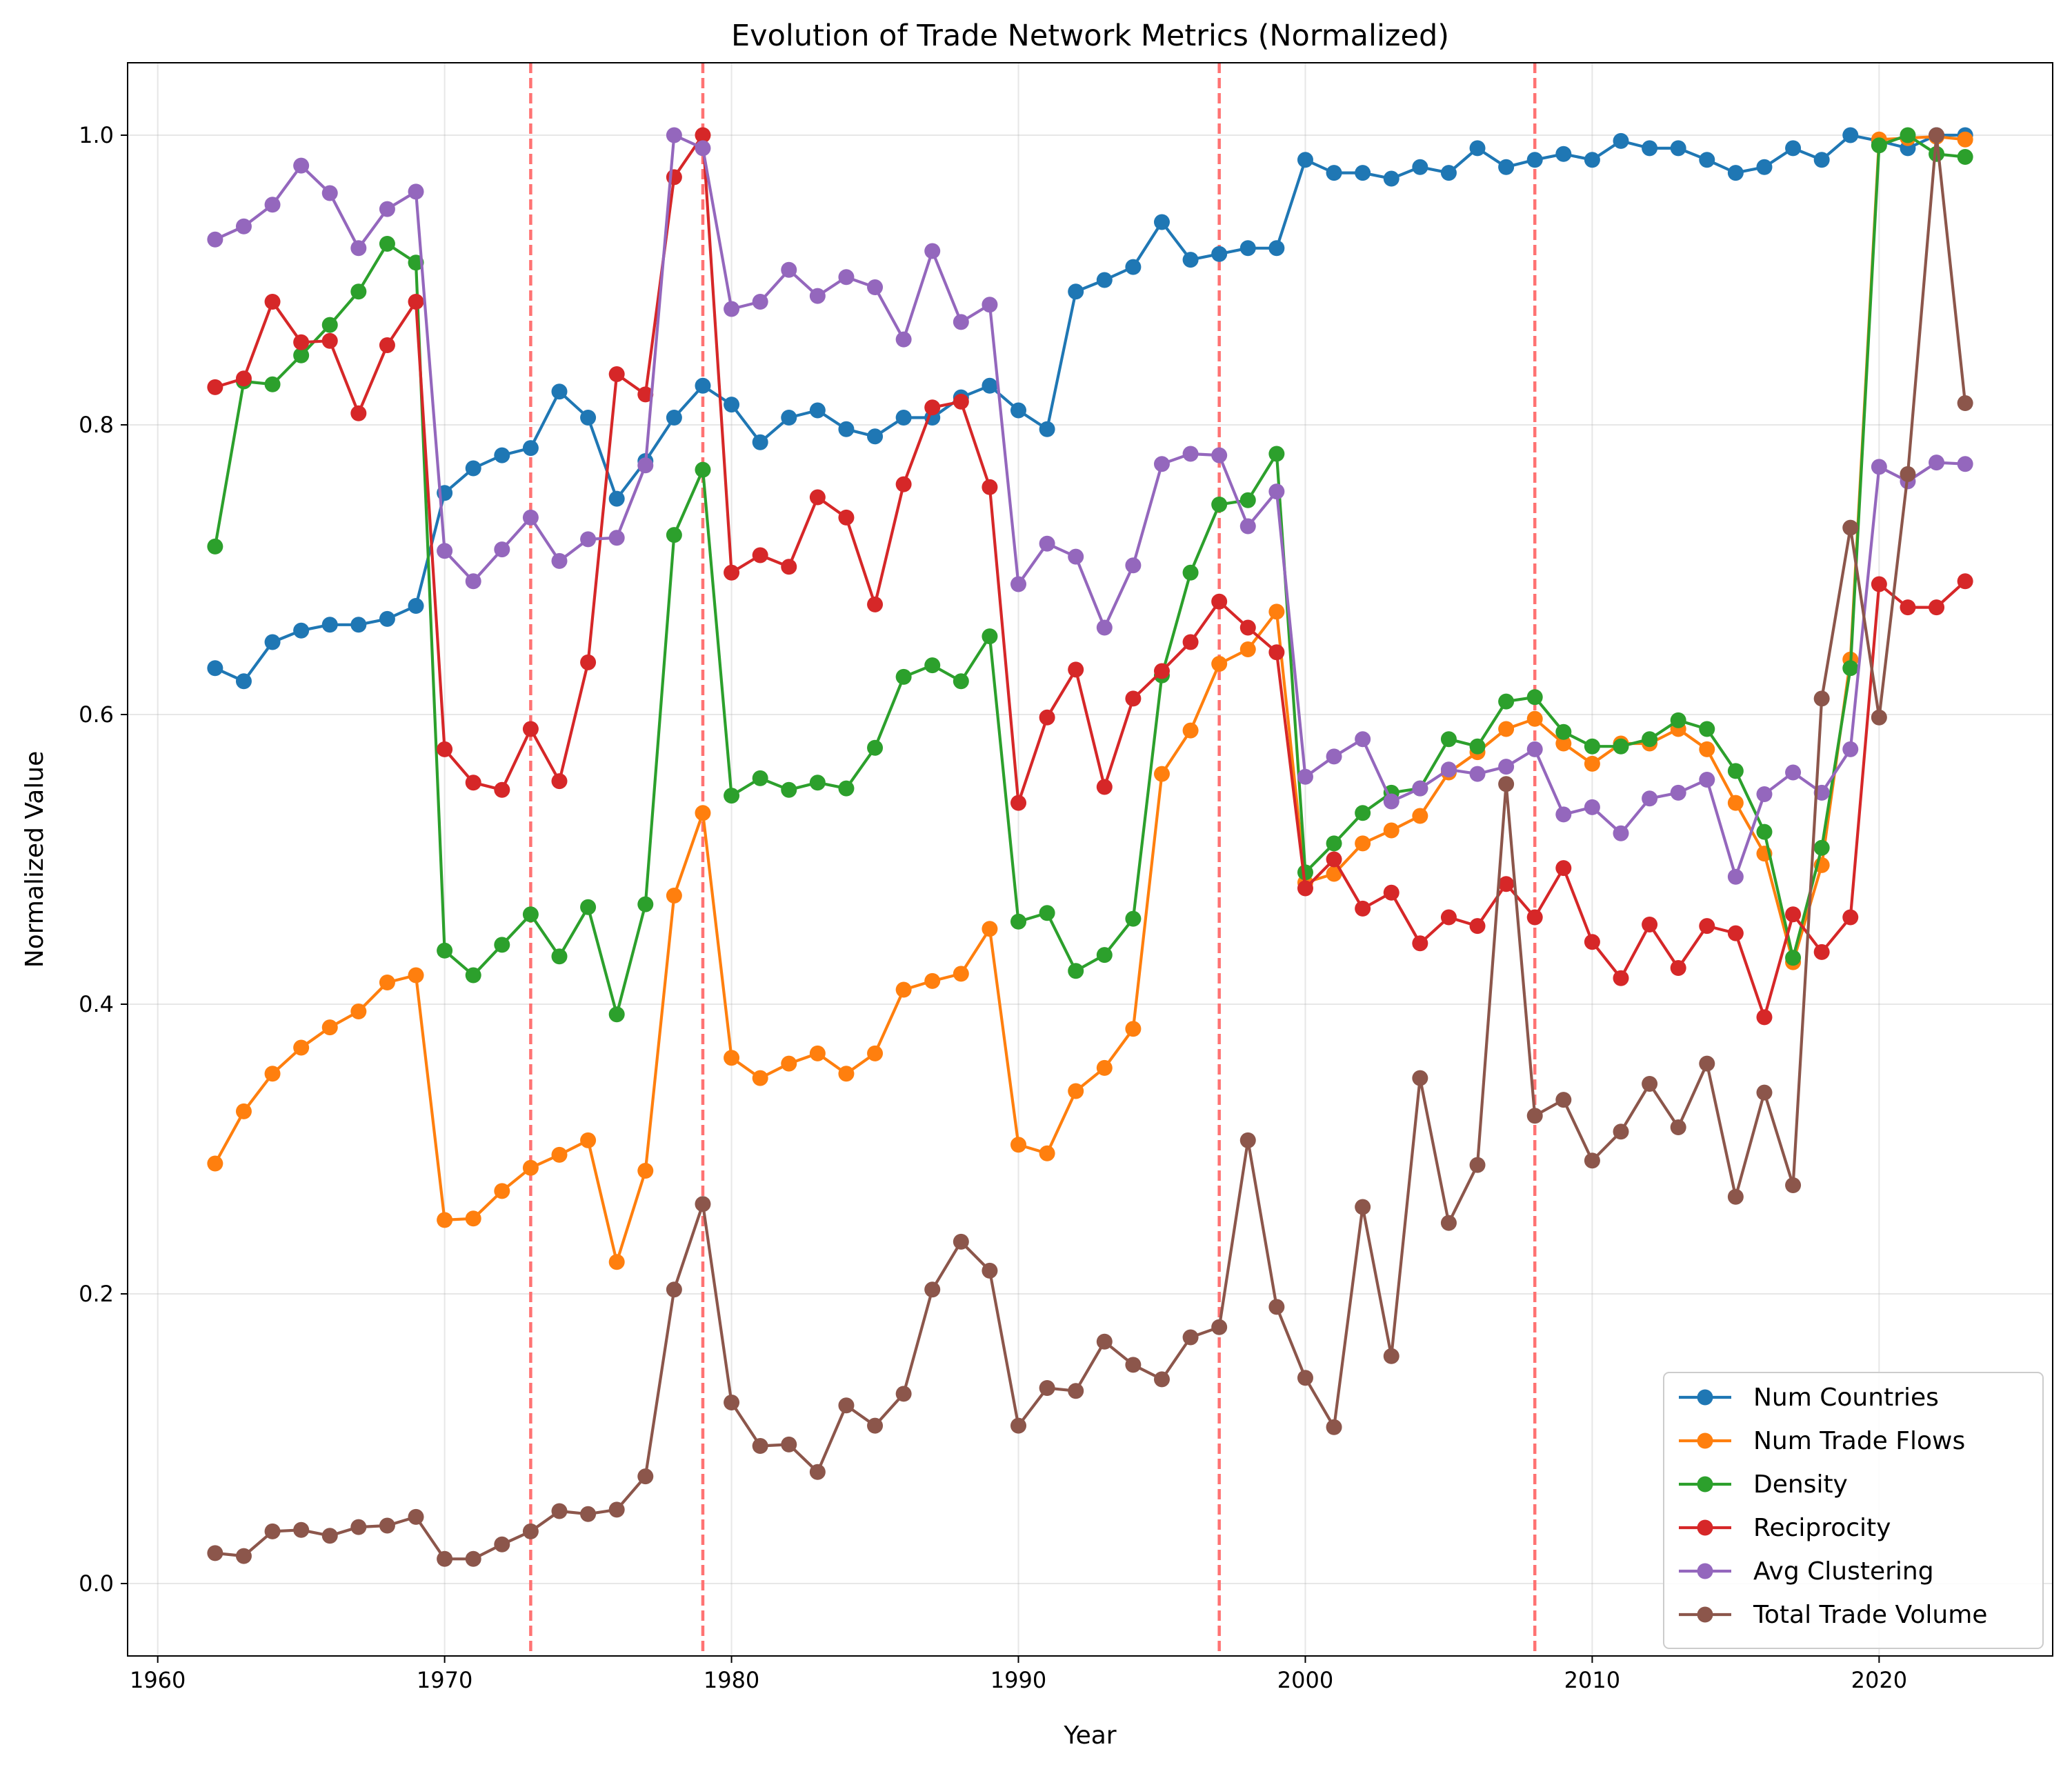 Image resolution: width=2072 pixels, height=1767 pixels. Describe the element at coordinates (1764, 1484) in the screenshot. I see `legend-entry: Density` at that location.